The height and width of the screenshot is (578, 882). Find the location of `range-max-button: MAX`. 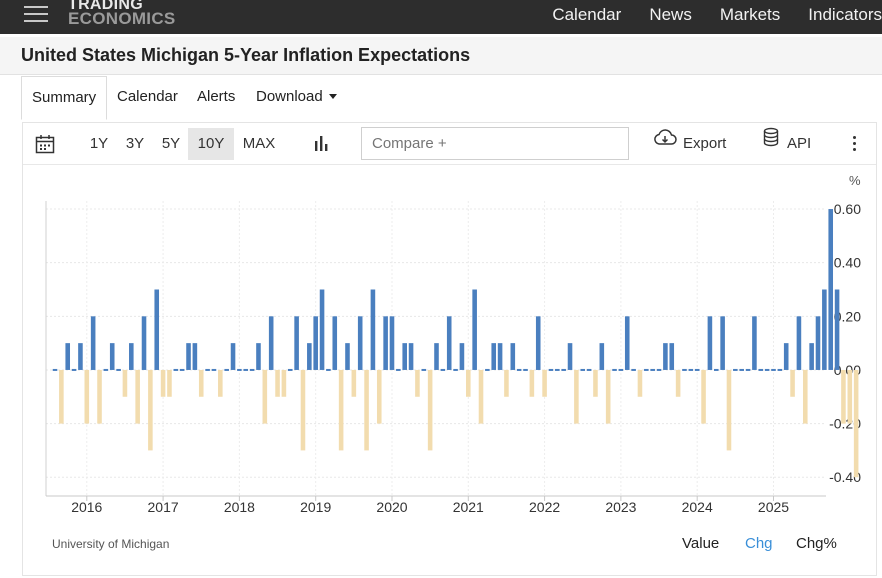

range-max-button: MAX is located at coordinates (259, 143).